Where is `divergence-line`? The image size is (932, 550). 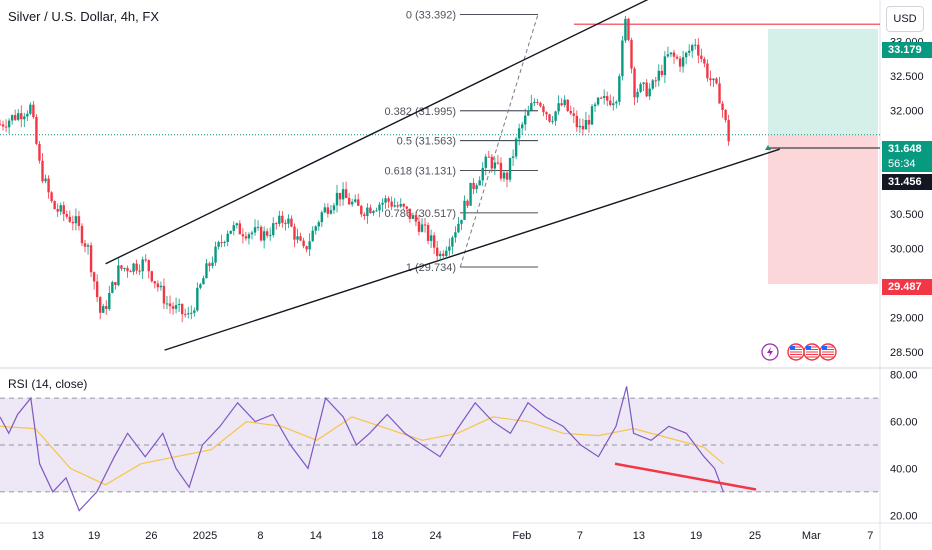
divergence-line is located at coordinates (685, 476).